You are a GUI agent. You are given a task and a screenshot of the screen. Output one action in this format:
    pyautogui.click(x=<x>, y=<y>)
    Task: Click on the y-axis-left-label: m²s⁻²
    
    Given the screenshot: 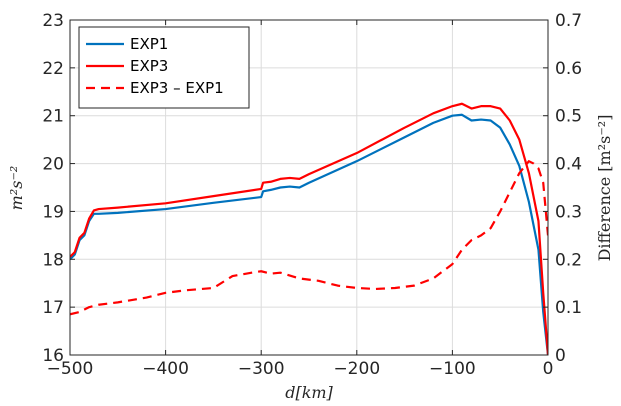 What is the action you would take?
    pyautogui.click(x=16, y=188)
    